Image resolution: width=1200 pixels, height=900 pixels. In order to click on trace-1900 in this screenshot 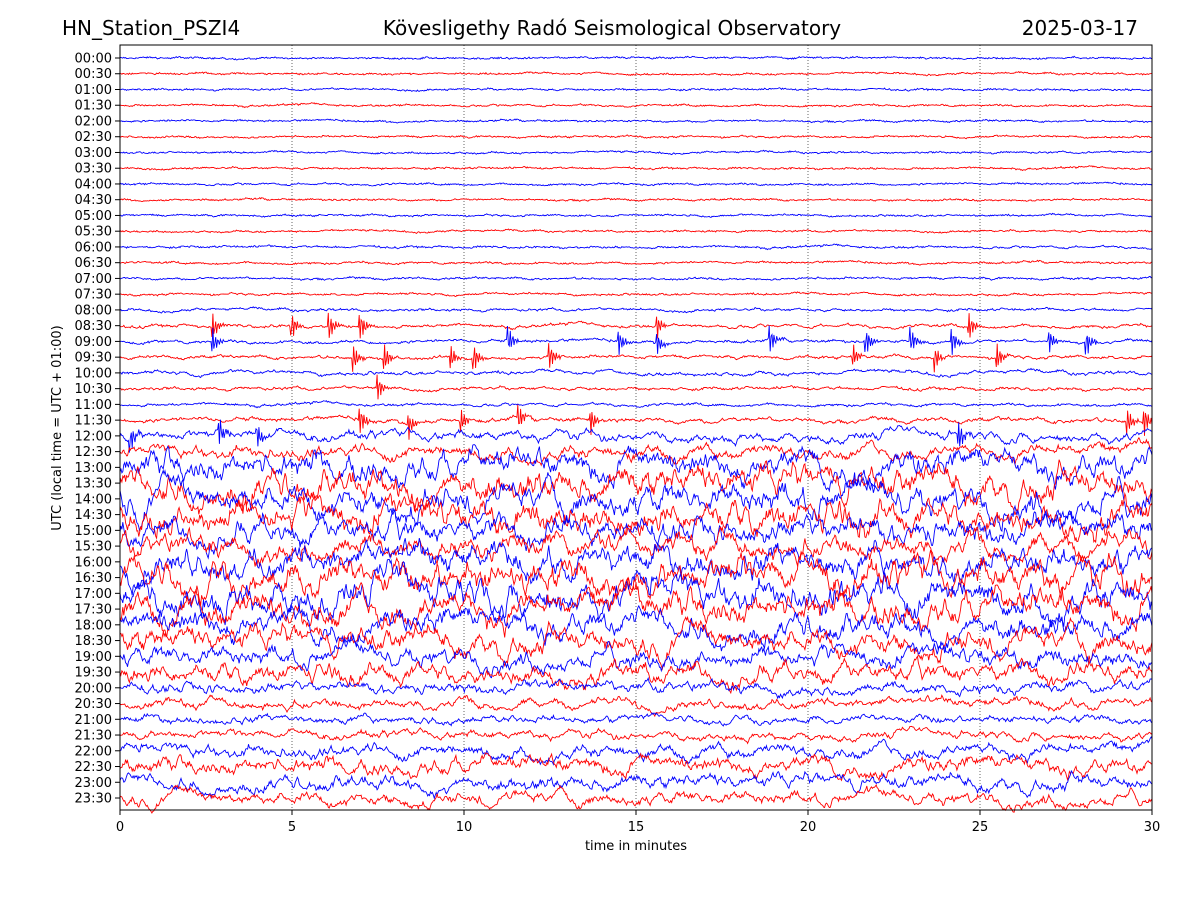, I will do `click(636, 657)`.